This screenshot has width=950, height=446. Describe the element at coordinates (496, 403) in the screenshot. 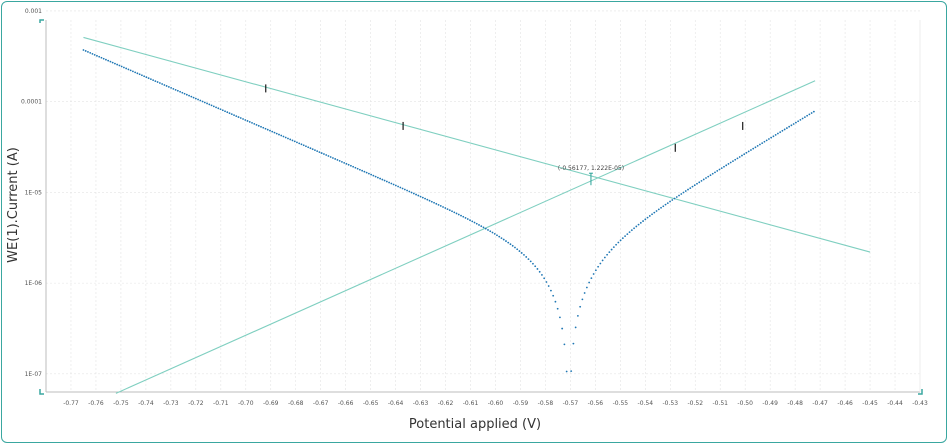

I see `x-tick-label: -0.60` at that location.